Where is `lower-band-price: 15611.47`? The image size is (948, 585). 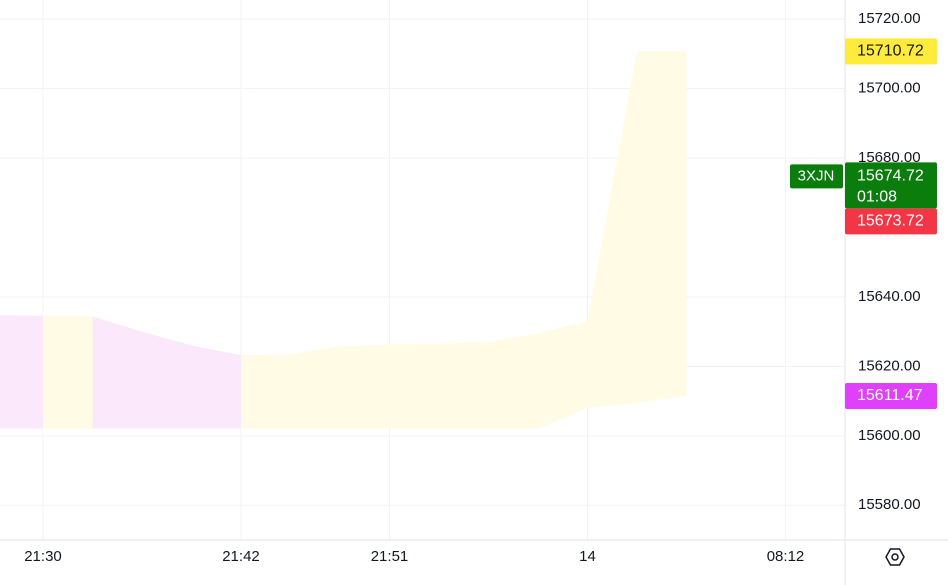
lower-band-price: 15611.47 is located at coordinates (890, 395).